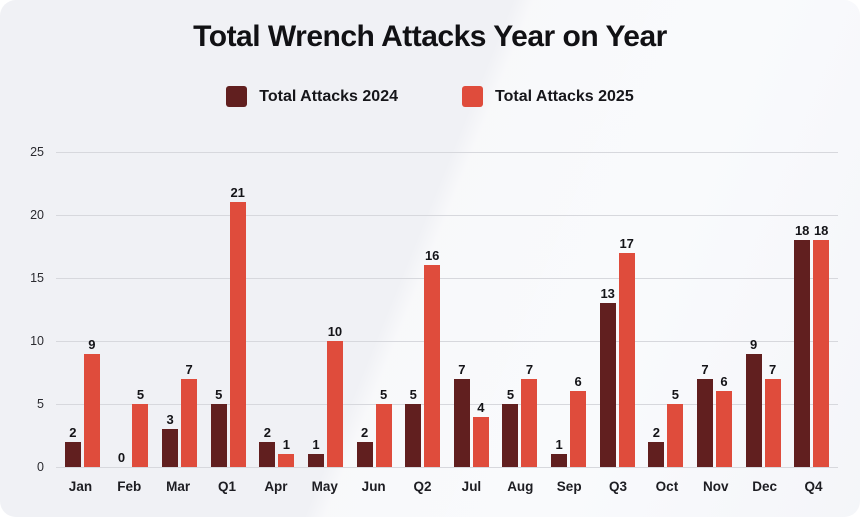 This screenshot has height=517, width=860. Describe the element at coordinates (480, 441) in the screenshot. I see `bar-jul-total-attacks-2025` at that location.